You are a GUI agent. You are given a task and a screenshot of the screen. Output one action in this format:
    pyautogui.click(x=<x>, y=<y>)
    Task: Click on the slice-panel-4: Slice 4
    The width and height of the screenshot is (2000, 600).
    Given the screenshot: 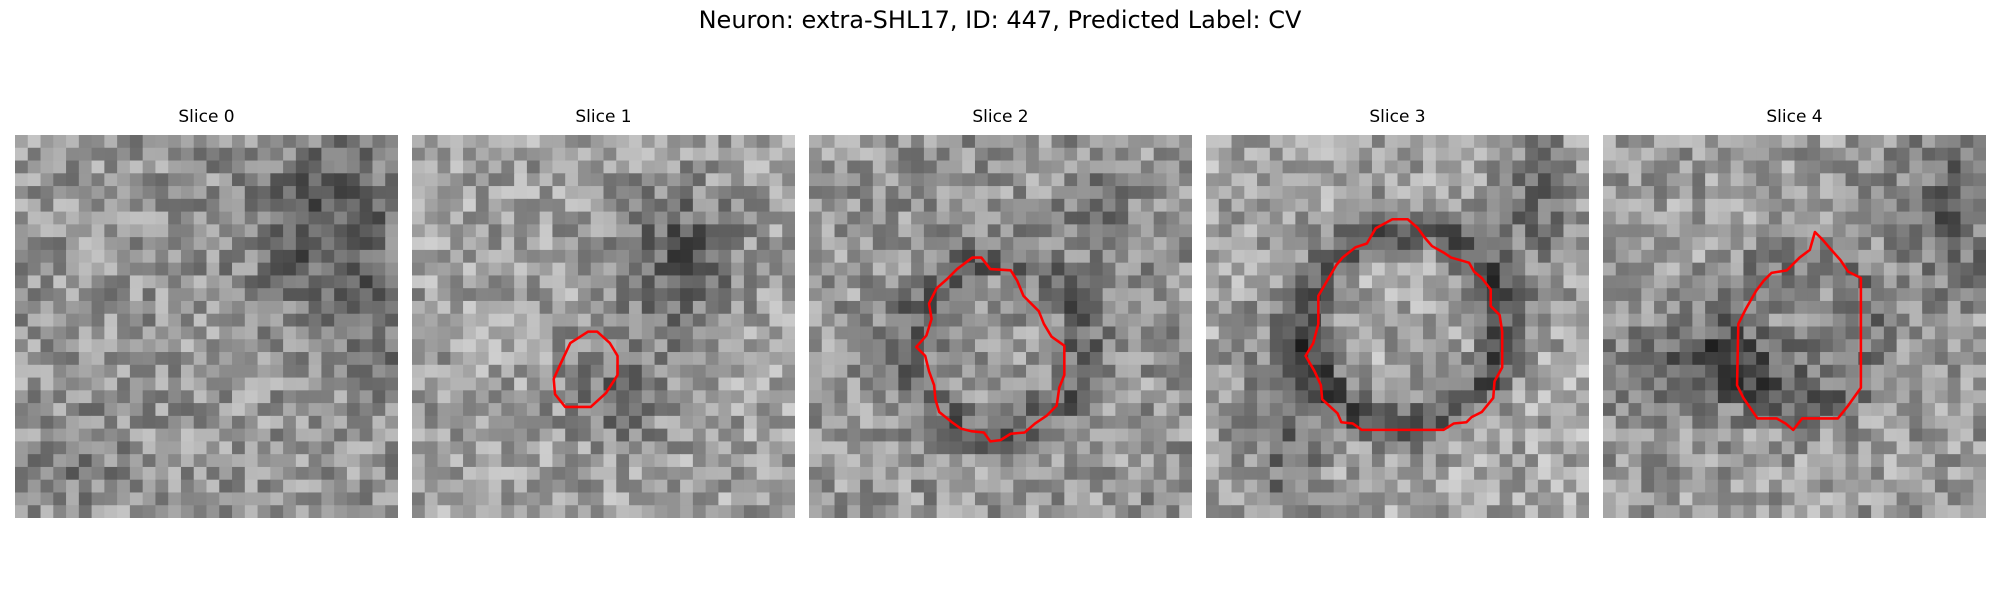 What is the action you would take?
    pyautogui.click(x=1794, y=313)
    